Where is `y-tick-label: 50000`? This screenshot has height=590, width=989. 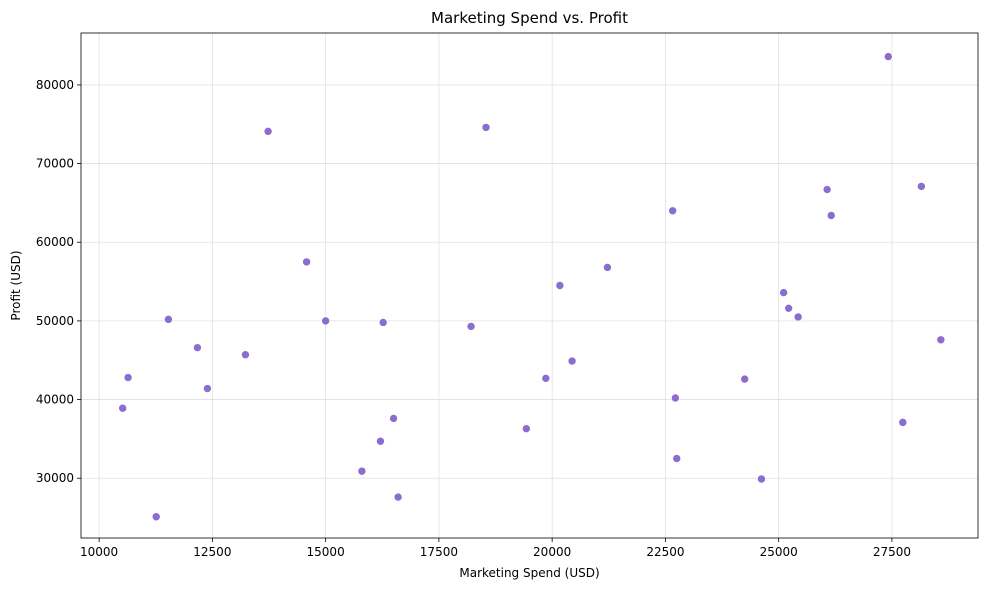 y-tick-label: 50000 is located at coordinates (55, 321).